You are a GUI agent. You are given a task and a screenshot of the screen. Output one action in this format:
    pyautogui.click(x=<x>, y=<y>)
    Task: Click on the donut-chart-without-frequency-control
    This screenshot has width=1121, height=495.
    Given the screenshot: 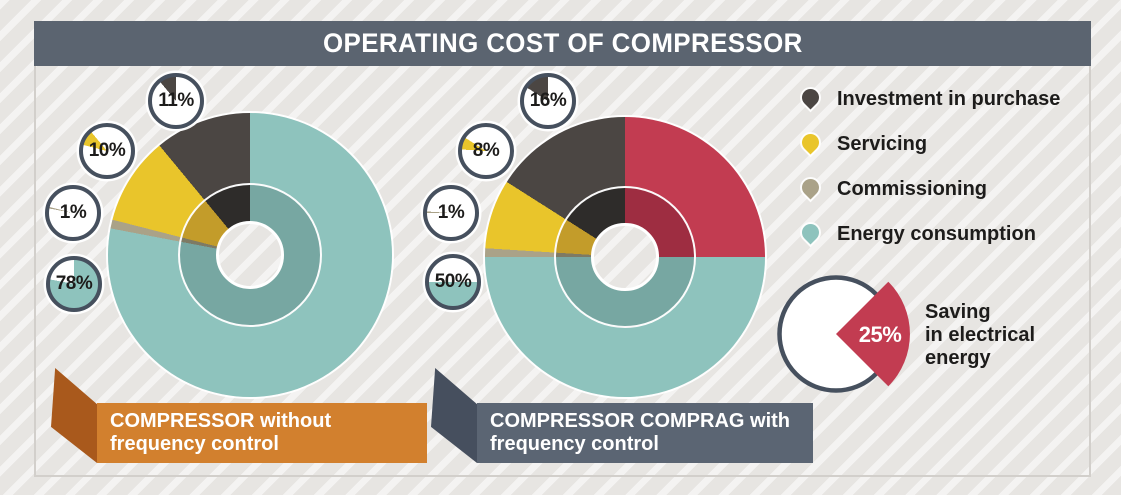 What is the action you would take?
    pyautogui.click(x=250, y=255)
    